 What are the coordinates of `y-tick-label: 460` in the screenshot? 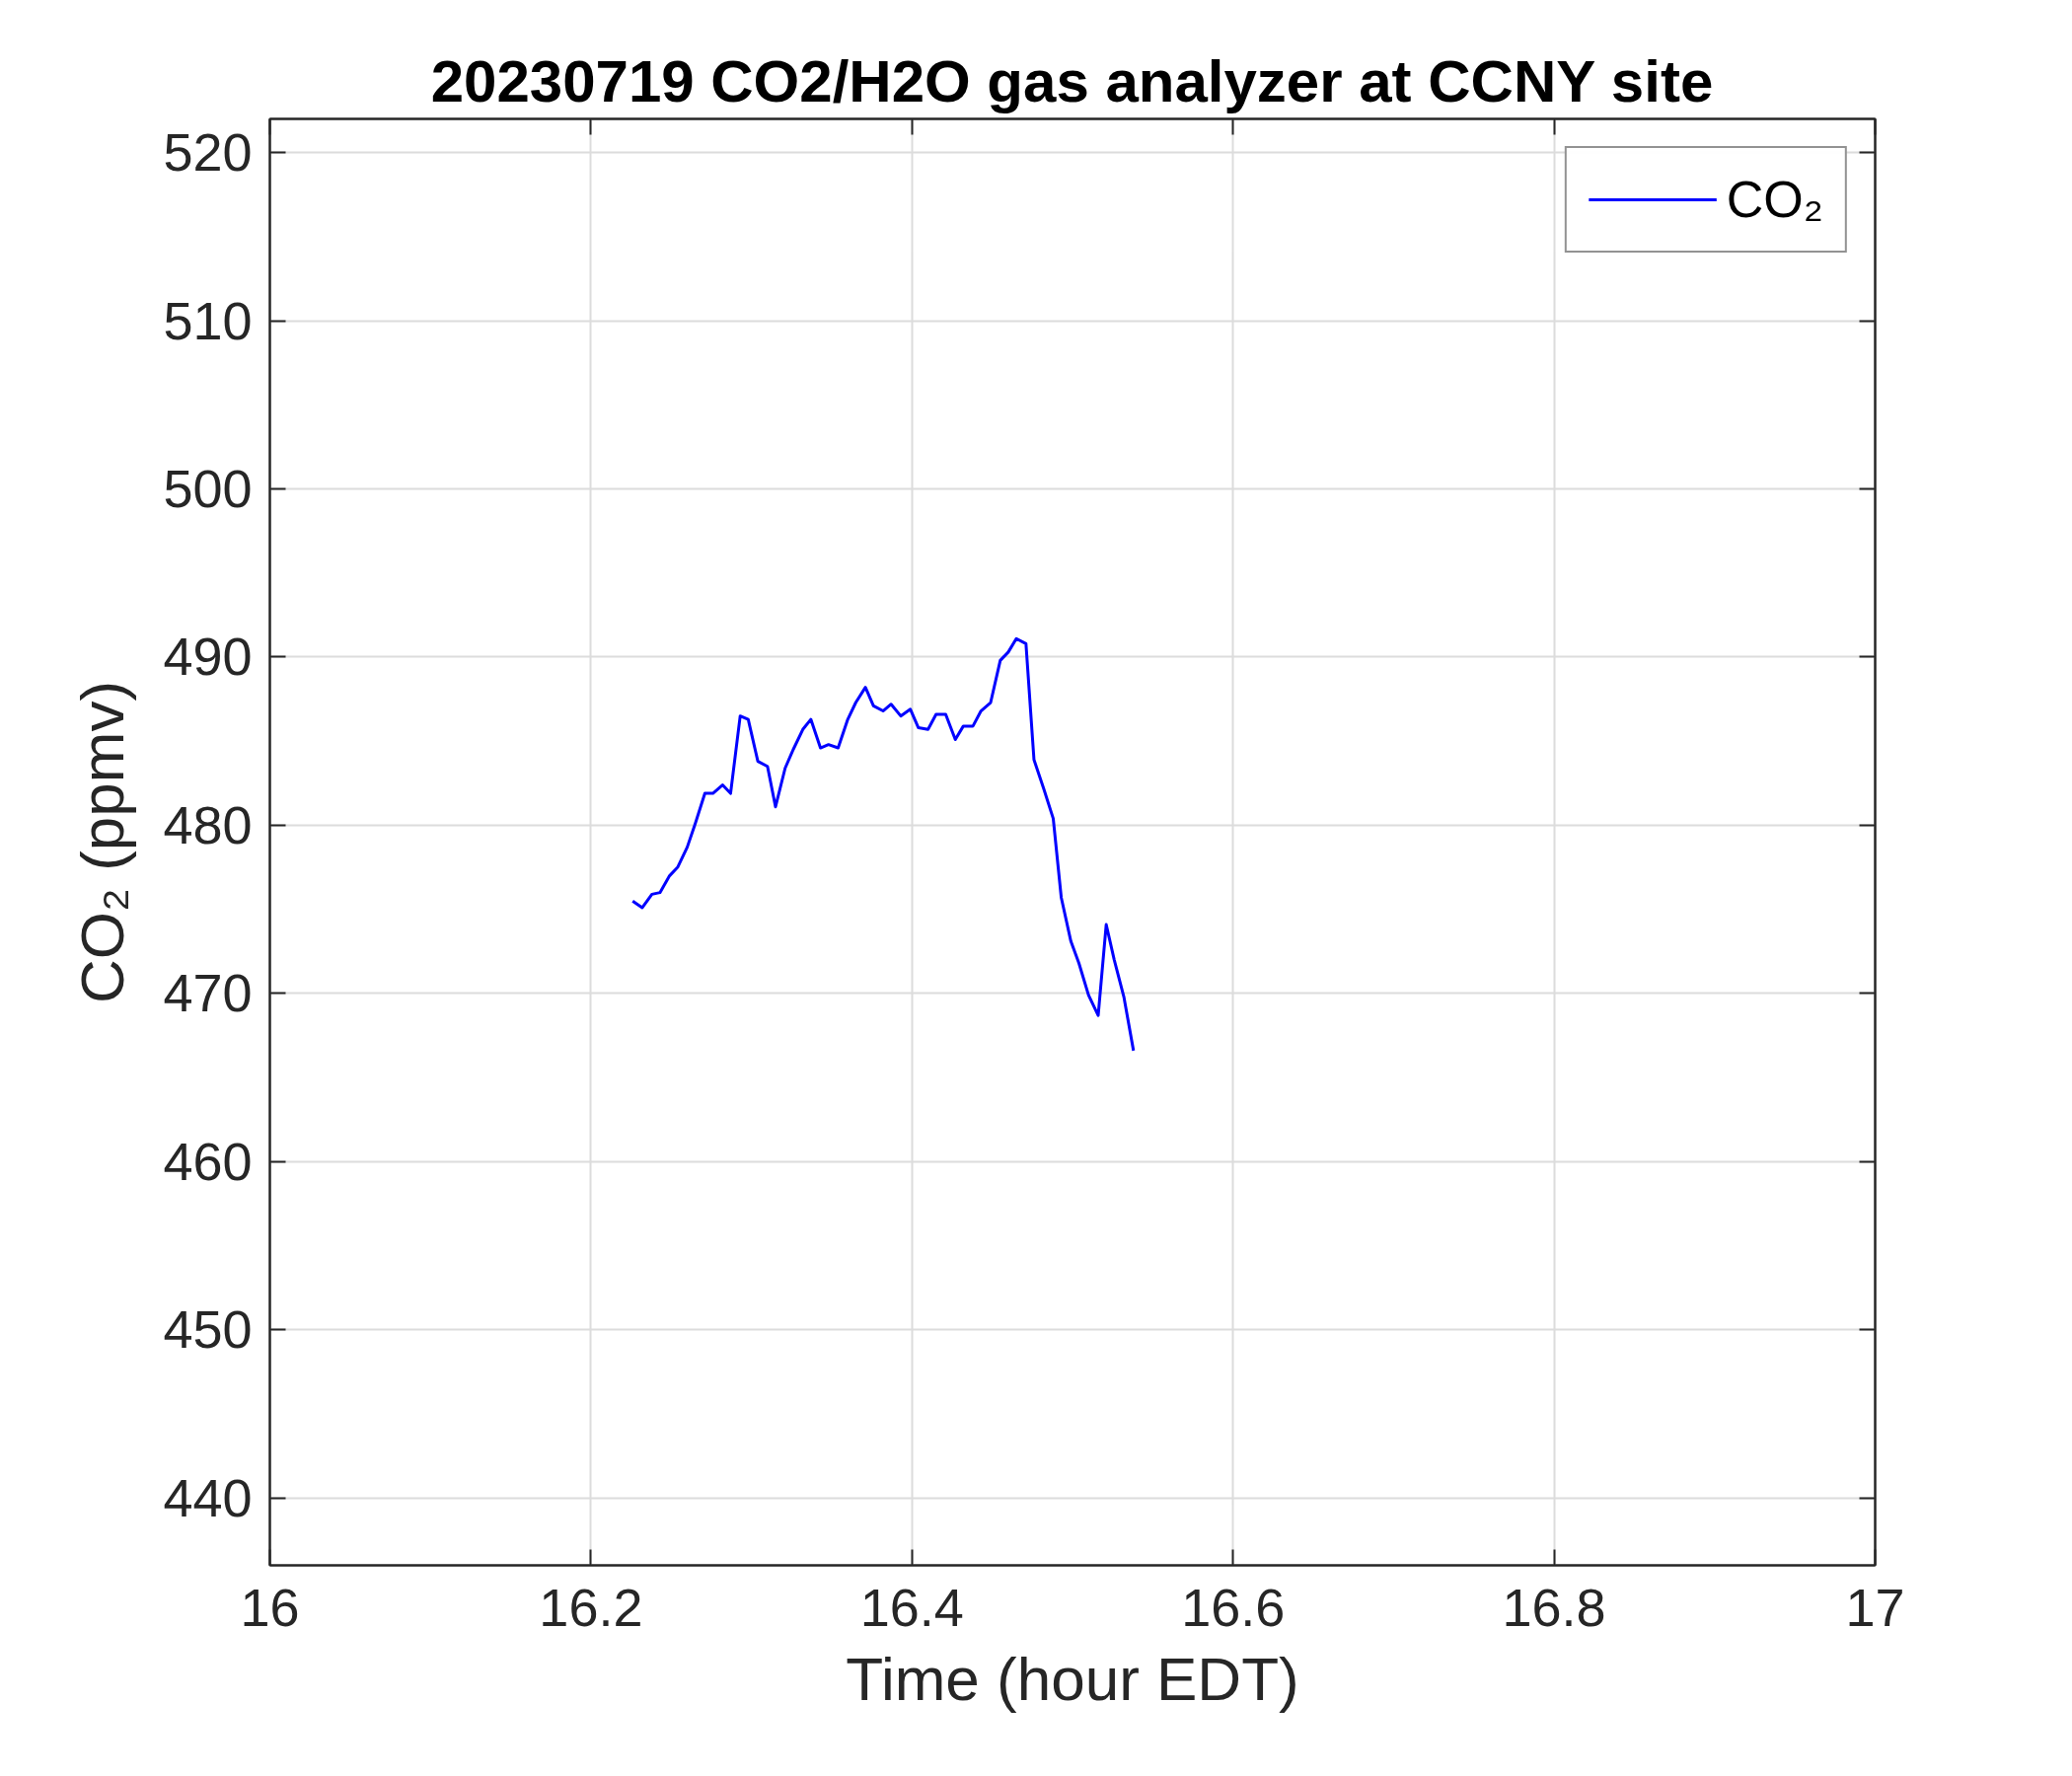 It's located at (208, 1161).